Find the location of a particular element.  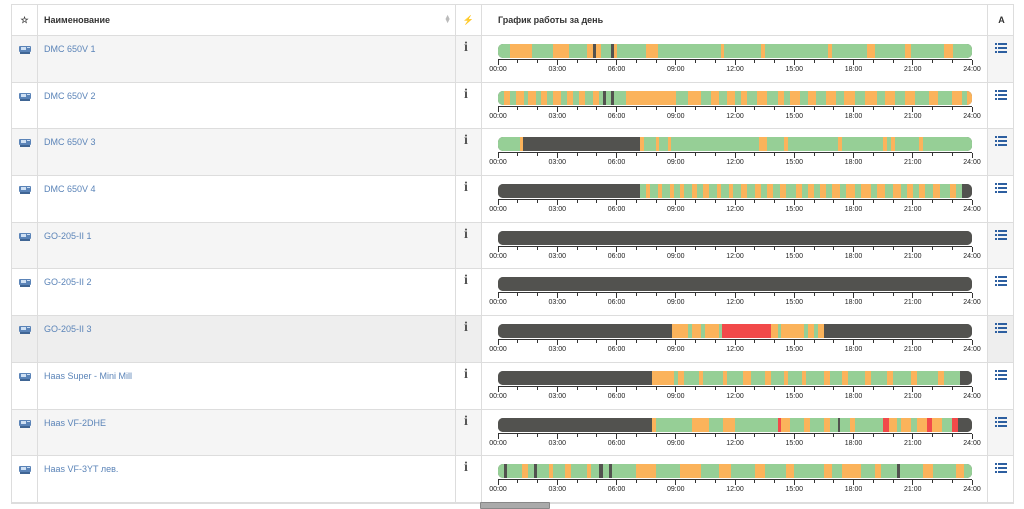

machine-name-link: Haas VF-2DHE is located at coordinates (75, 422).